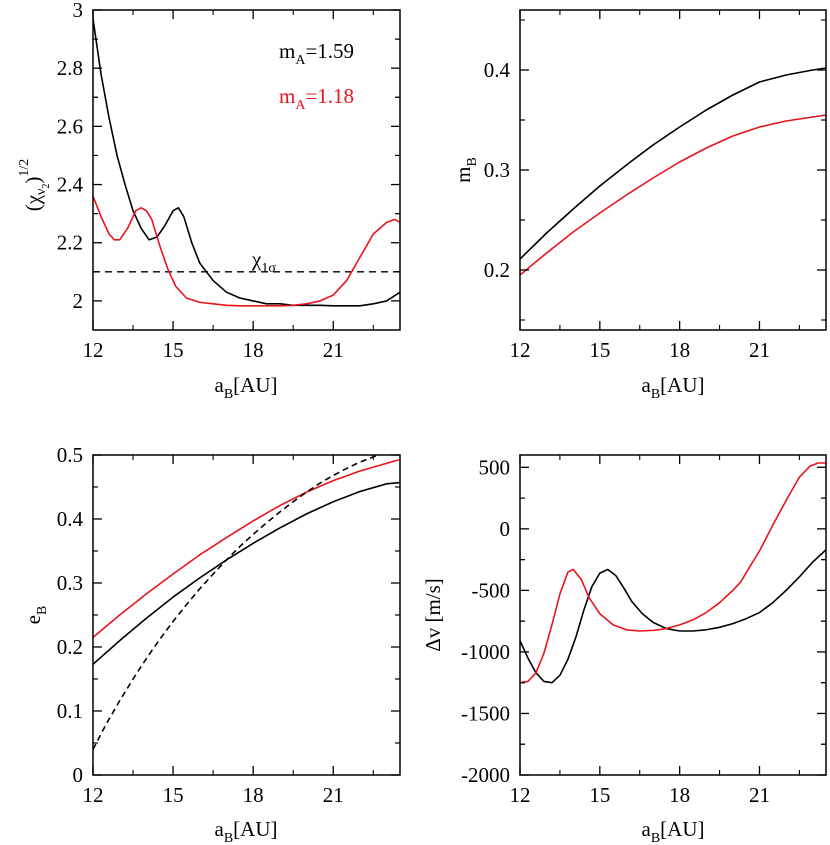 Image resolution: width=830 pixels, height=845 pixels. What do you see at coordinates (70, 126) in the screenshot?
I see `y-tick-label: 2.6` at bounding box center [70, 126].